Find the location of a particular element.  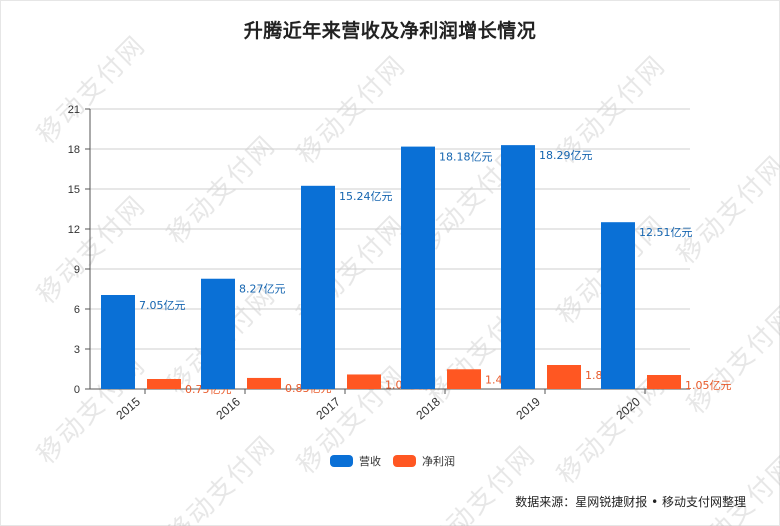

data-source-note: 数据来源：星网锐捷财报 • 移动支付网整理 is located at coordinates (630, 502).